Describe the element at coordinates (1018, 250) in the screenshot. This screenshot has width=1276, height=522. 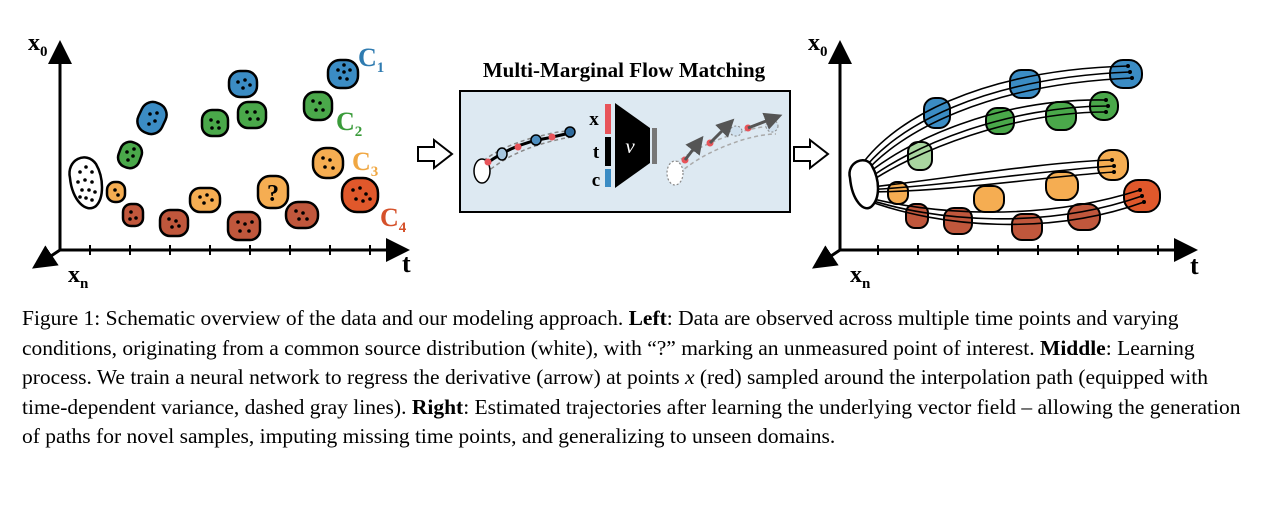
I see `right-x-ticks` at that location.